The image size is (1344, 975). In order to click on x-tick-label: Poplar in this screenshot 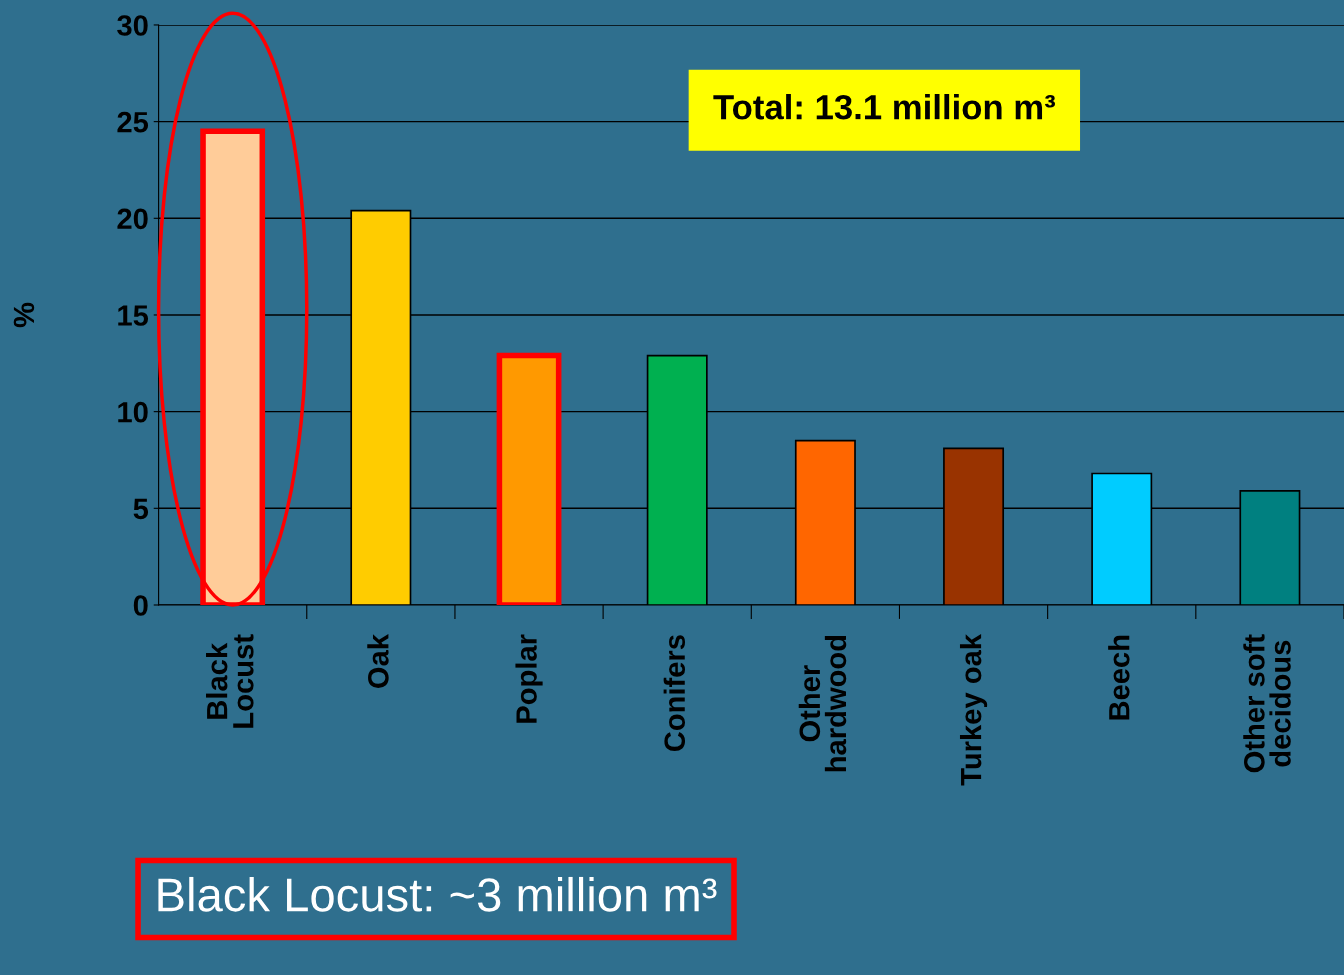, I will do `click(529, 678)`.